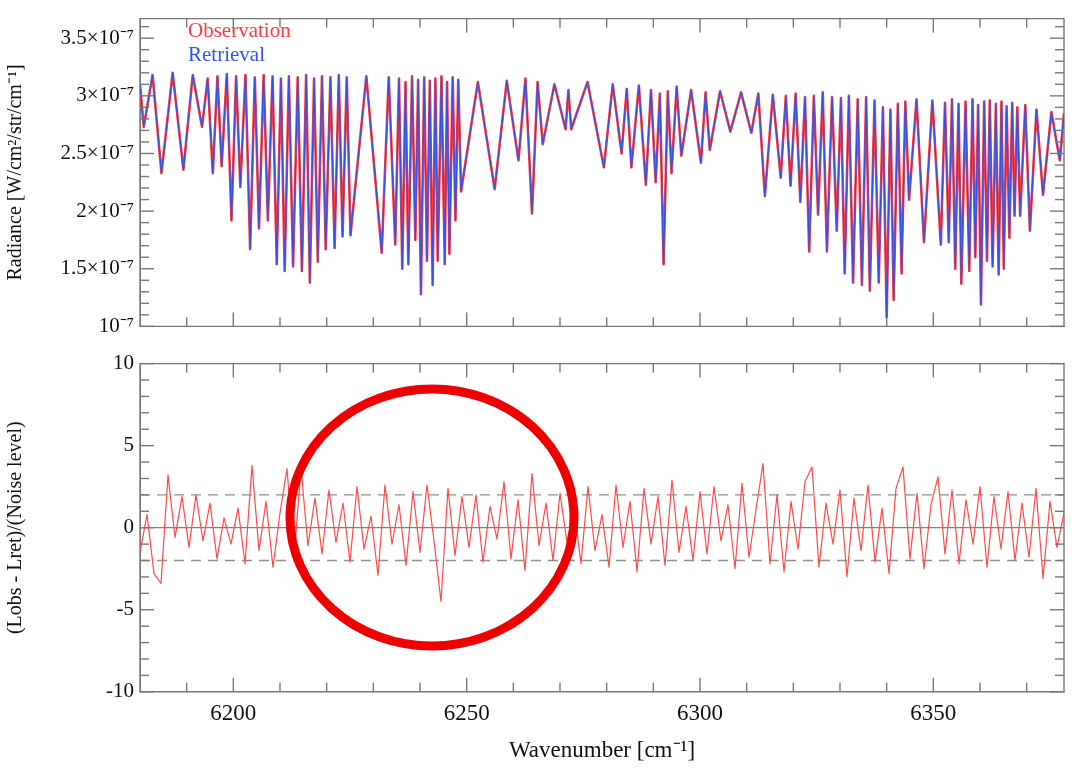  Describe the element at coordinates (116, 324) in the screenshot. I see `y-tick-label: 10⁻⁷` at that location.